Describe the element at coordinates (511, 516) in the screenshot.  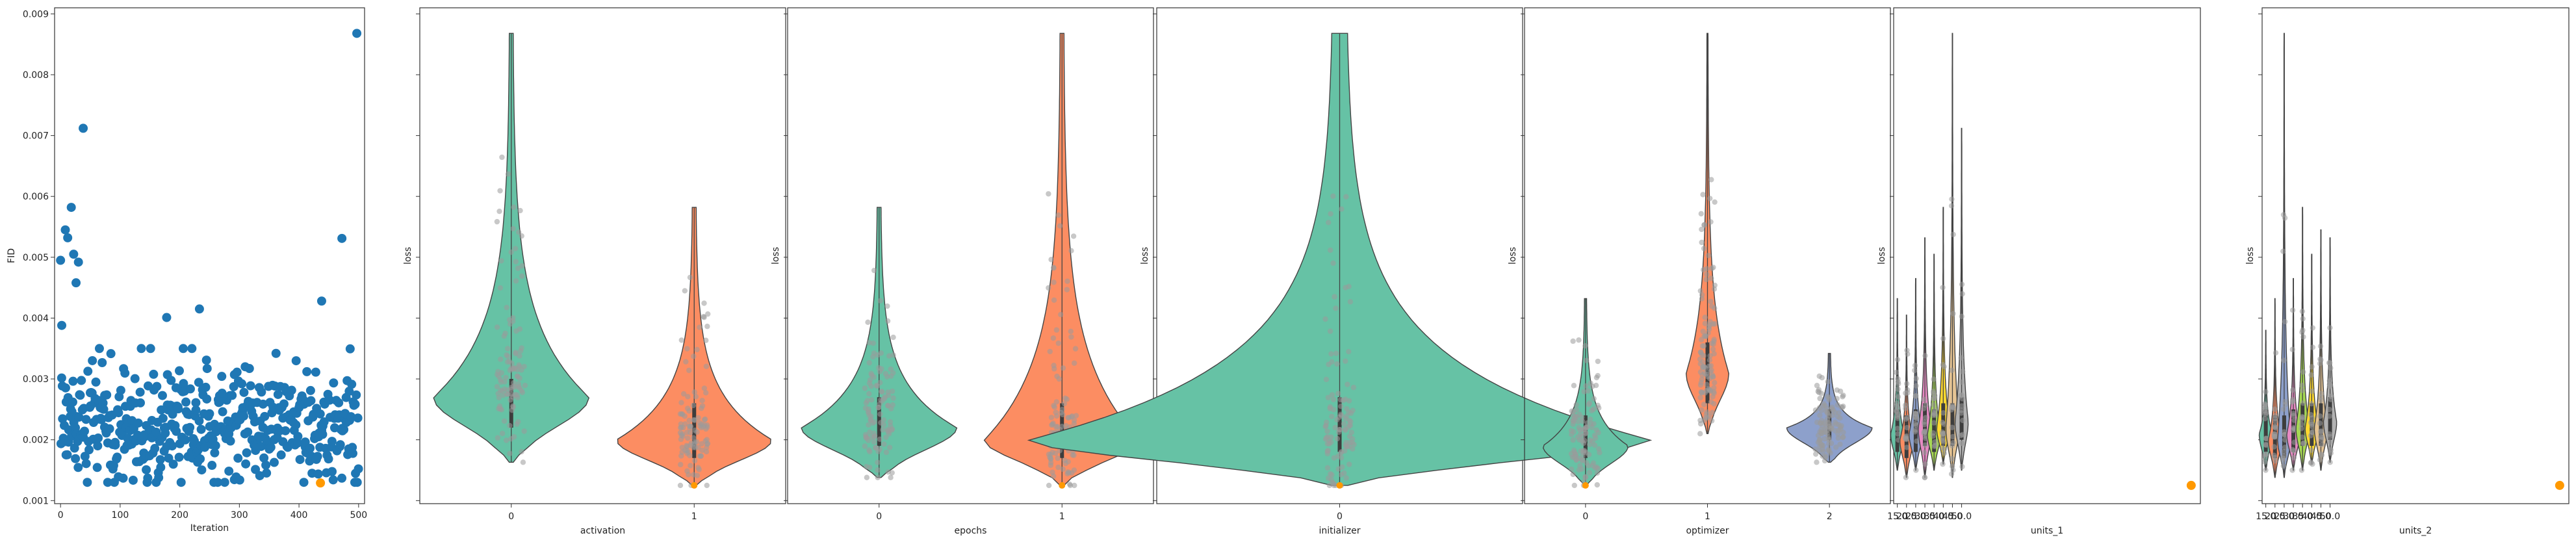
I see `x-tick-label: 0` at that location.